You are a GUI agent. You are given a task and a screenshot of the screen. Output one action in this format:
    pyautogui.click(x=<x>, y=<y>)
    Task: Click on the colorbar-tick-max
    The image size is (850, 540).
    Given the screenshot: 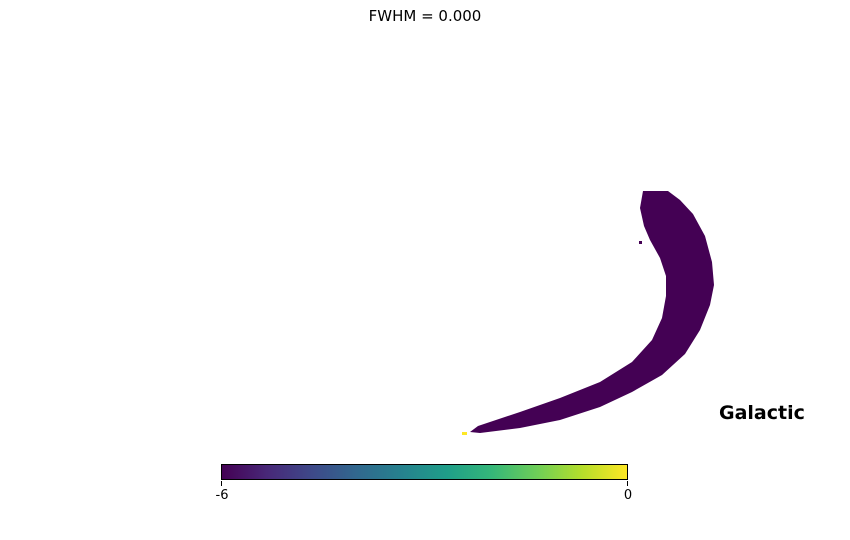 What is the action you would take?
    pyautogui.click(x=627, y=483)
    